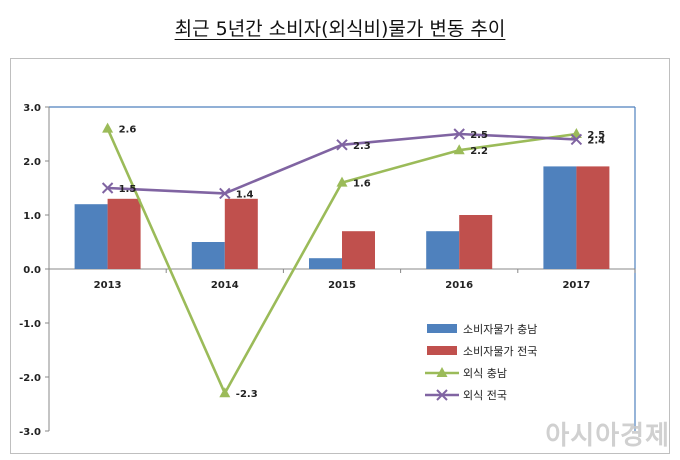  What do you see at coordinates (607, 436) in the screenshot?
I see `watermark-logo: 아시아경제` at bounding box center [607, 436].